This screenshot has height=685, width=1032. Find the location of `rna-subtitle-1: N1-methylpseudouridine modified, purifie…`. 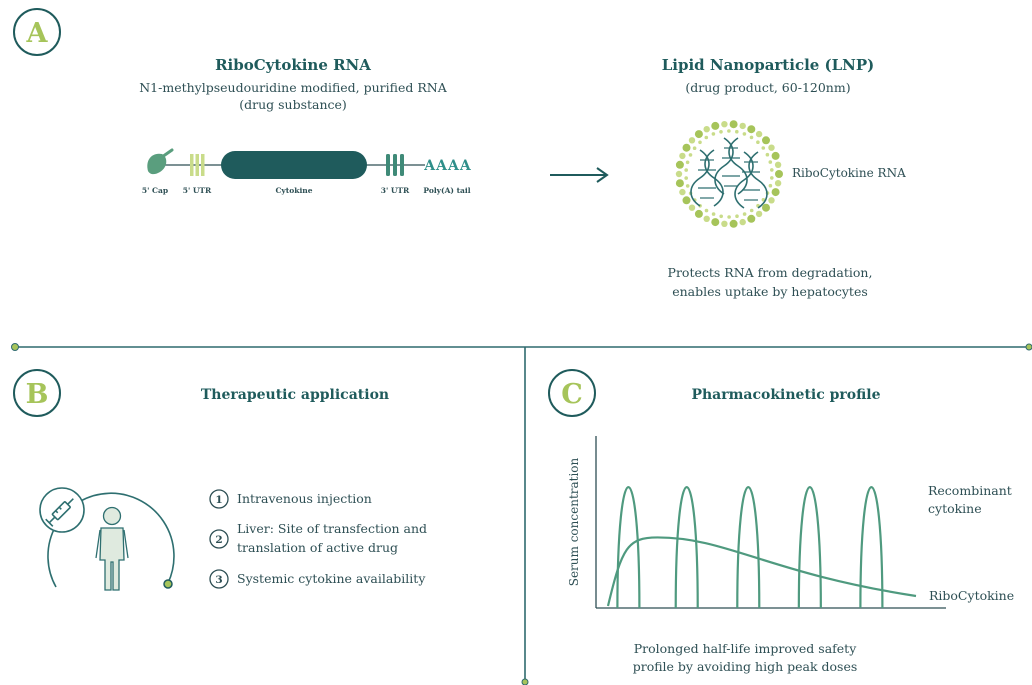

rna-subtitle-1: N1-methylpseudouridine modified, purifie… is located at coordinates (293, 87).